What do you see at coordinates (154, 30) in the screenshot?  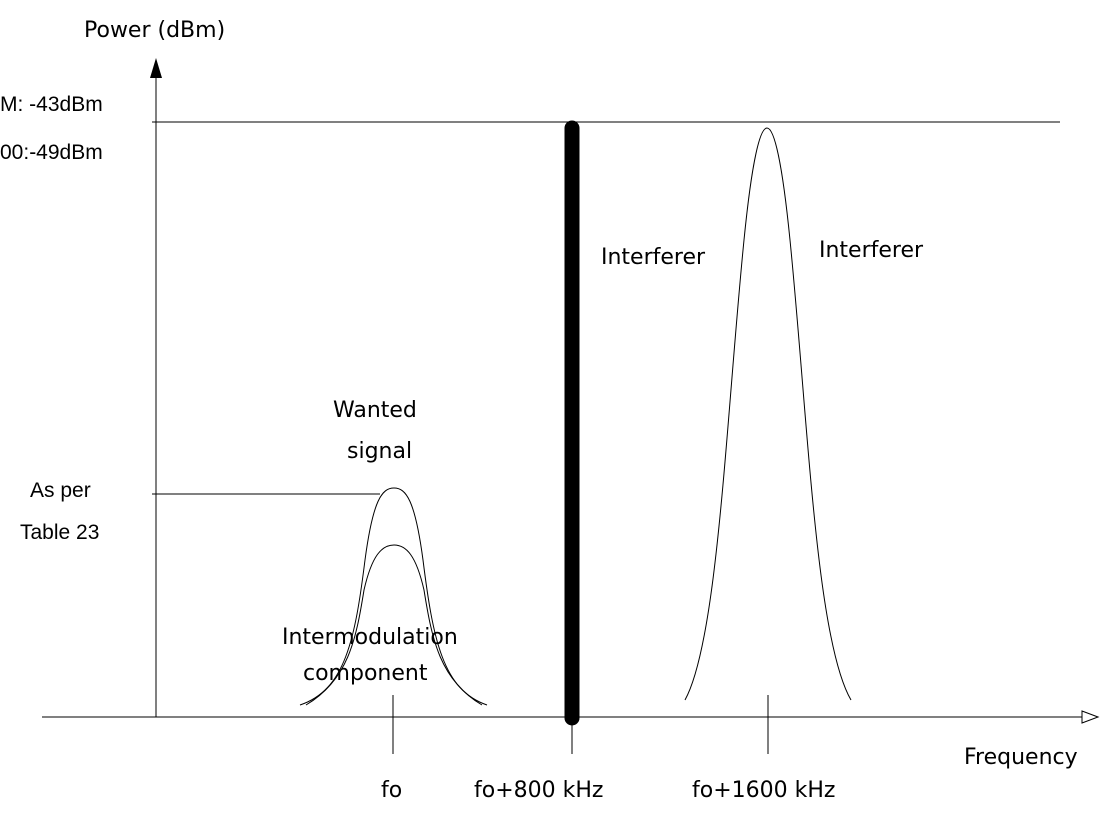 I see `y-axis-label: Power (dBm)` at bounding box center [154, 30].